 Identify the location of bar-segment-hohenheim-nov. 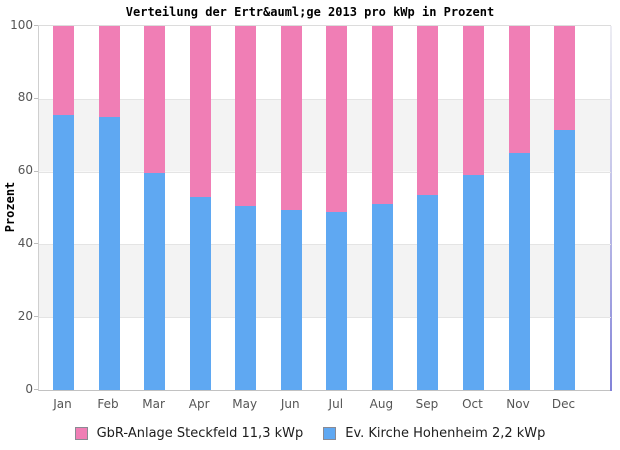
(519, 271).